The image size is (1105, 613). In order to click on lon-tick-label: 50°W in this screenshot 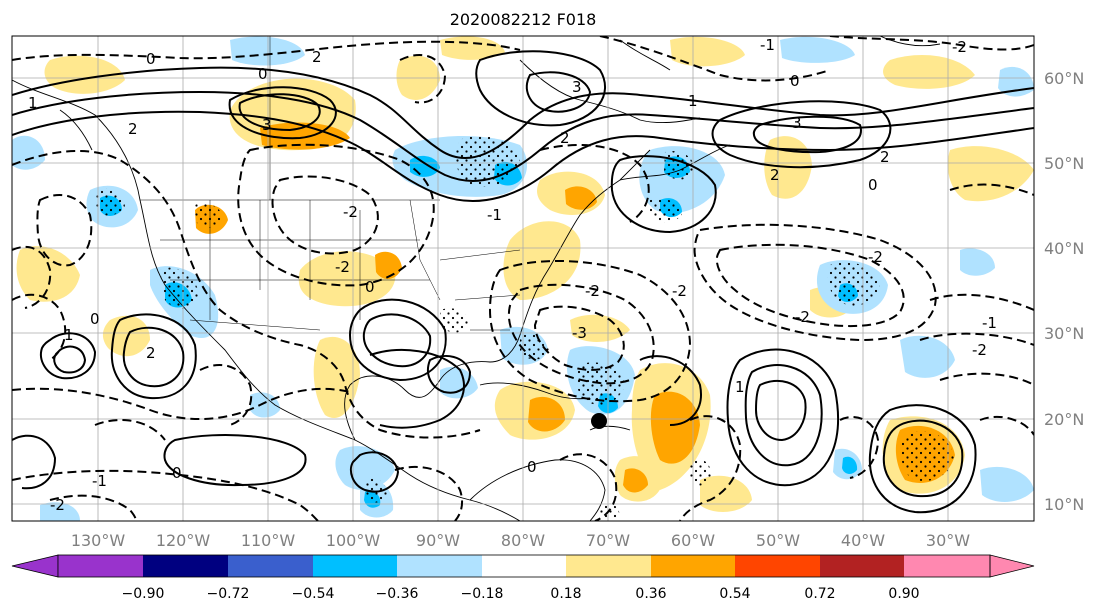, I will do `click(778, 540)`.